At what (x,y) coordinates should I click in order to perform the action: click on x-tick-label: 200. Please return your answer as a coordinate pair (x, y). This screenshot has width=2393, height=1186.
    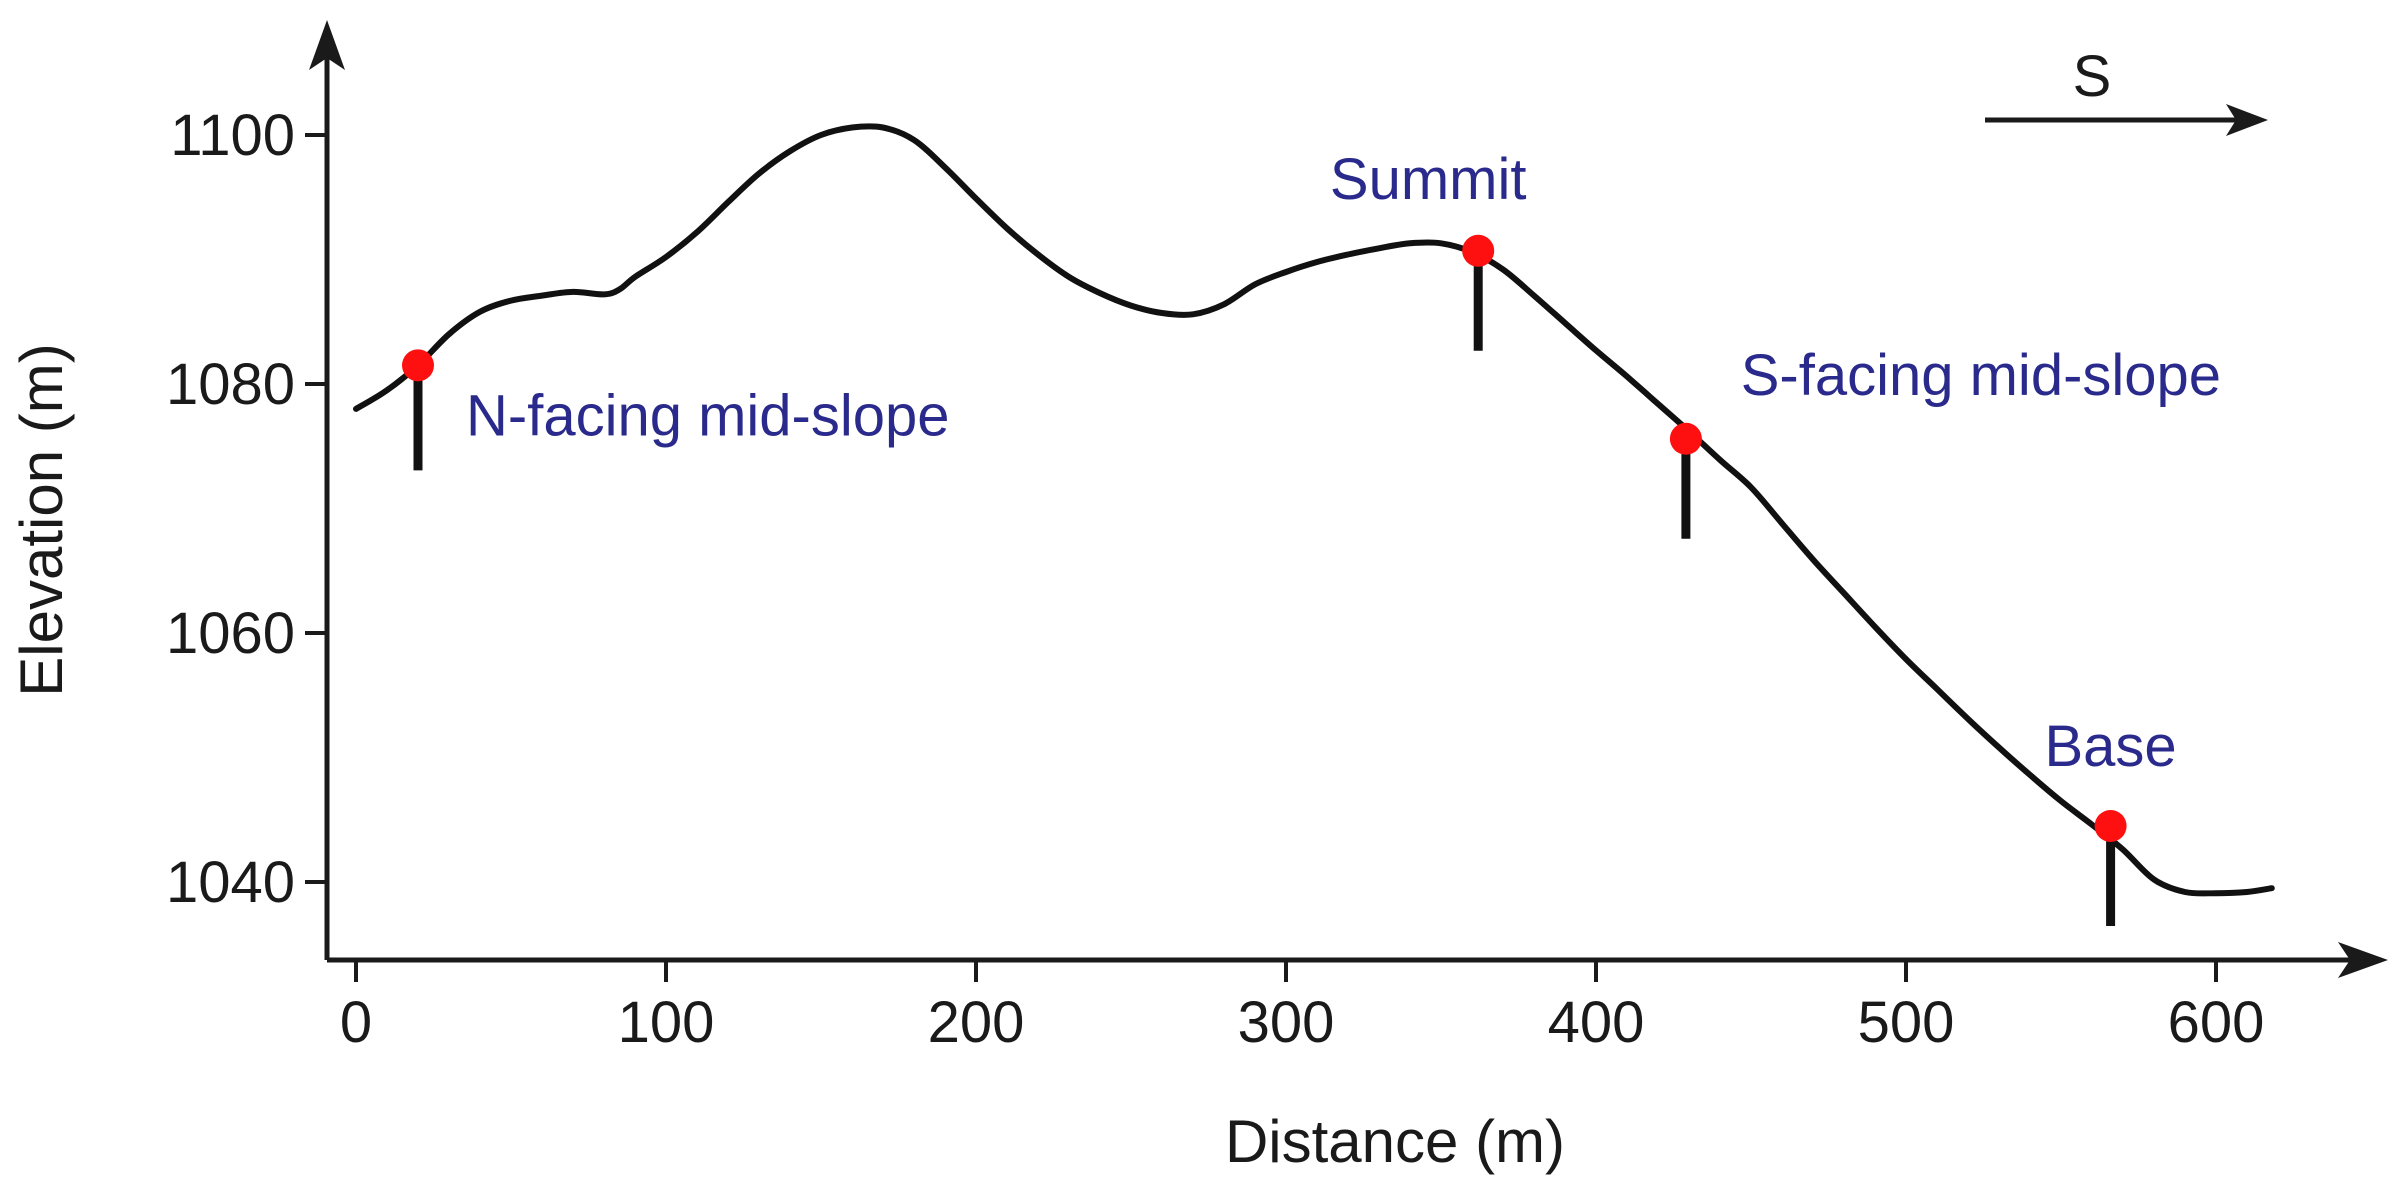
    Looking at the image, I should click on (976, 1022).